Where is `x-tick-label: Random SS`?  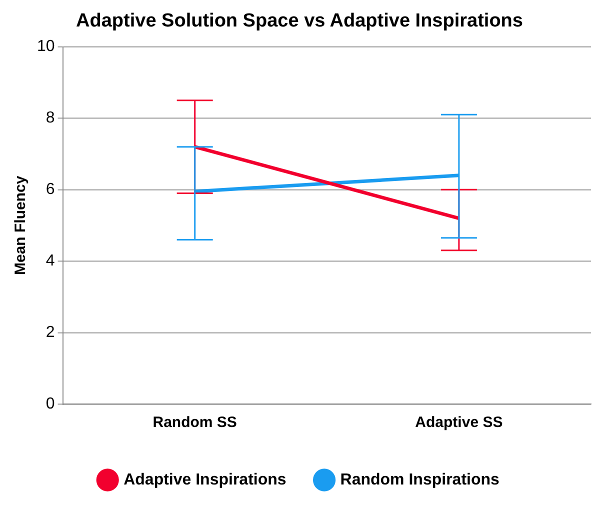 x-tick-label: Random SS is located at coordinates (194, 423).